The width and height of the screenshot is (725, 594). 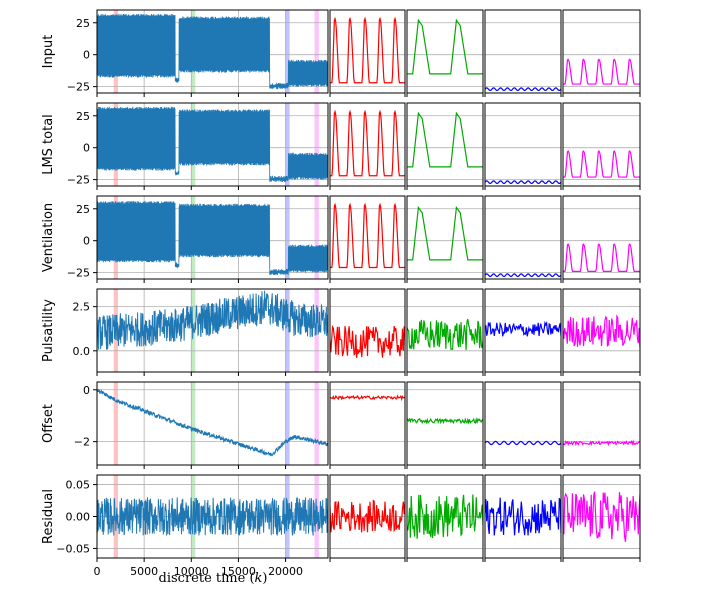 What do you see at coordinates (82, 307) in the screenshot?
I see `y-tick-label: 2.5` at bounding box center [82, 307].